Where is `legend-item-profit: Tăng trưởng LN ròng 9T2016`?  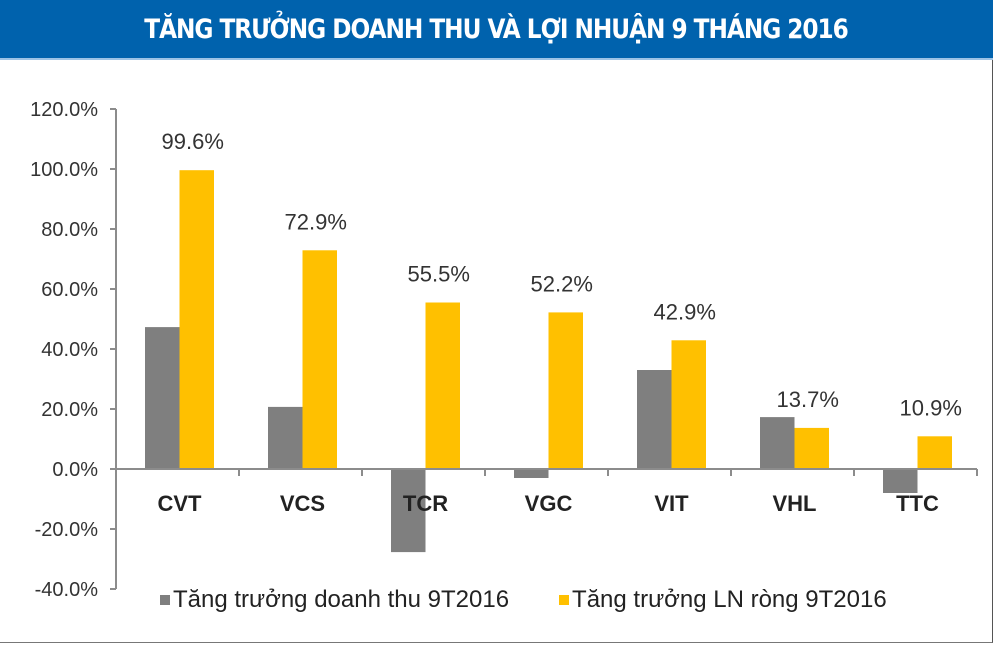 legend-item-profit: Tăng trưởng LN ròng 9T2016 is located at coordinates (723, 600).